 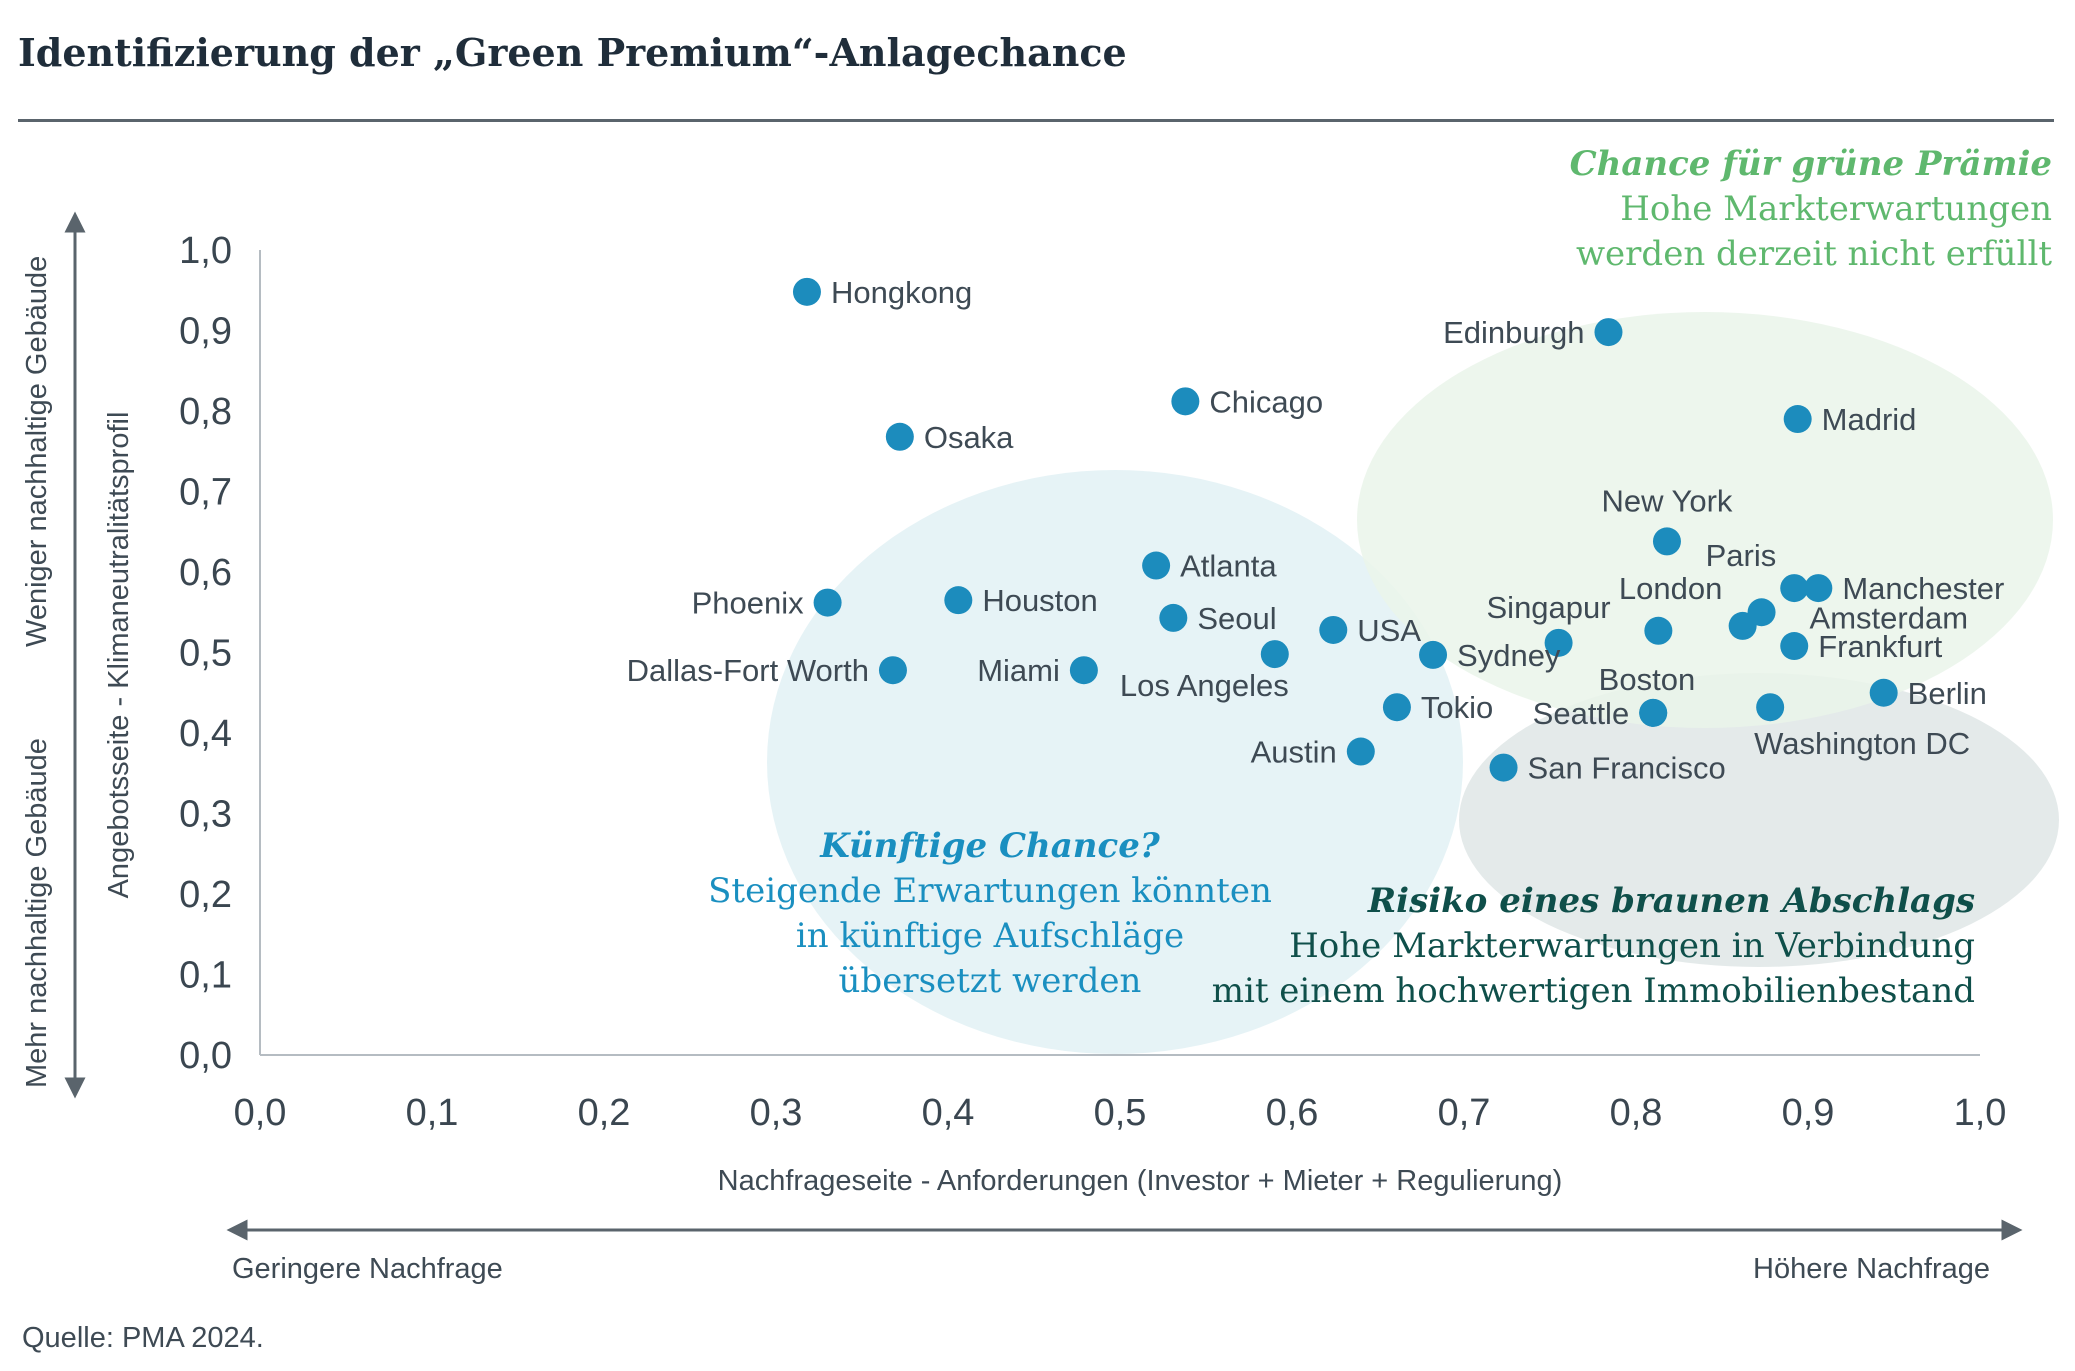 I want to click on point-label: USA, so click(x=1389, y=630).